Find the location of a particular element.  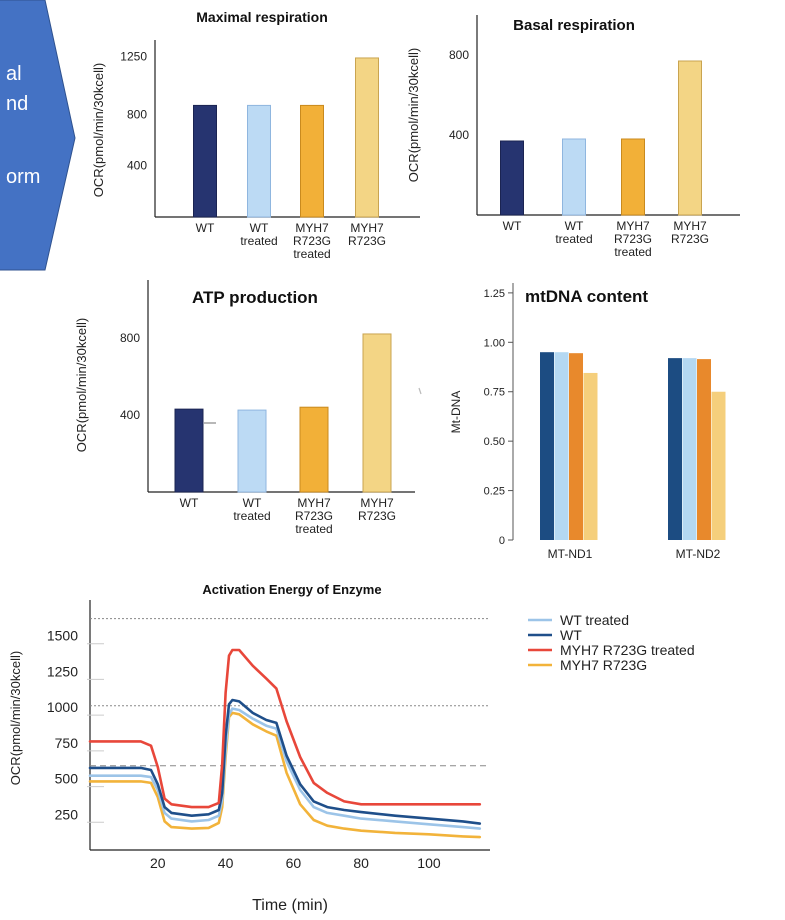

timecourse-xtick-label: 40 is located at coordinates (226, 863).